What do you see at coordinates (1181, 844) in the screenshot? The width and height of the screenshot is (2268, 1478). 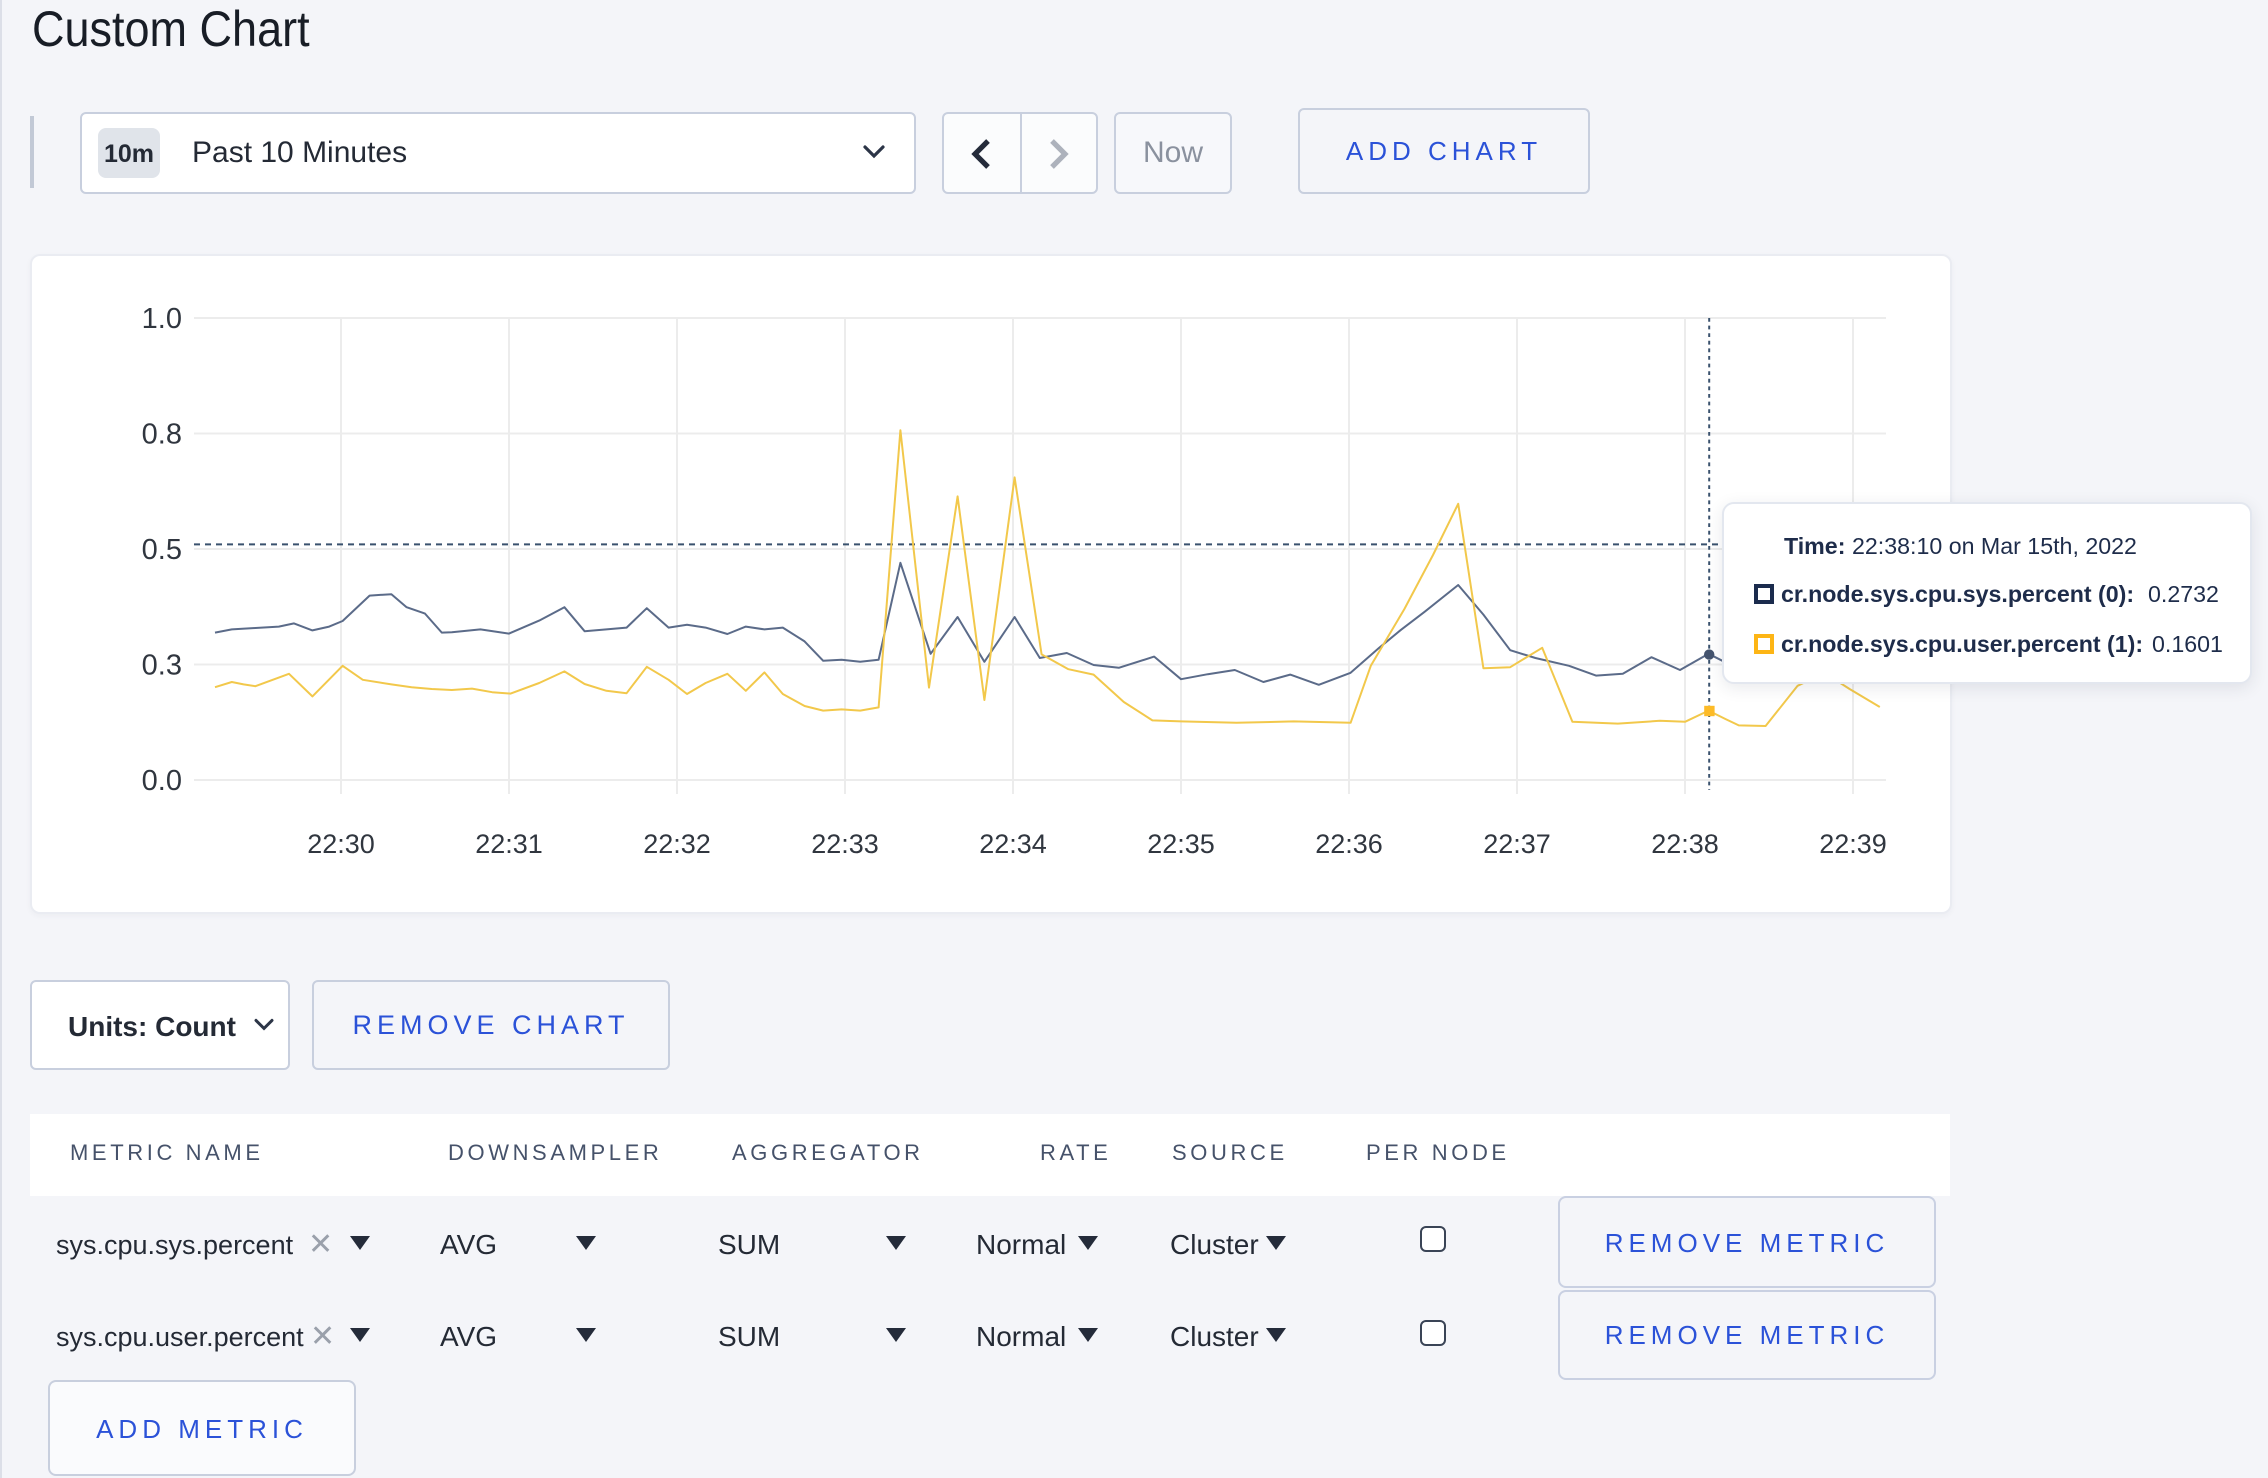 I see `svg-text: 22:35` at bounding box center [1181, 844].